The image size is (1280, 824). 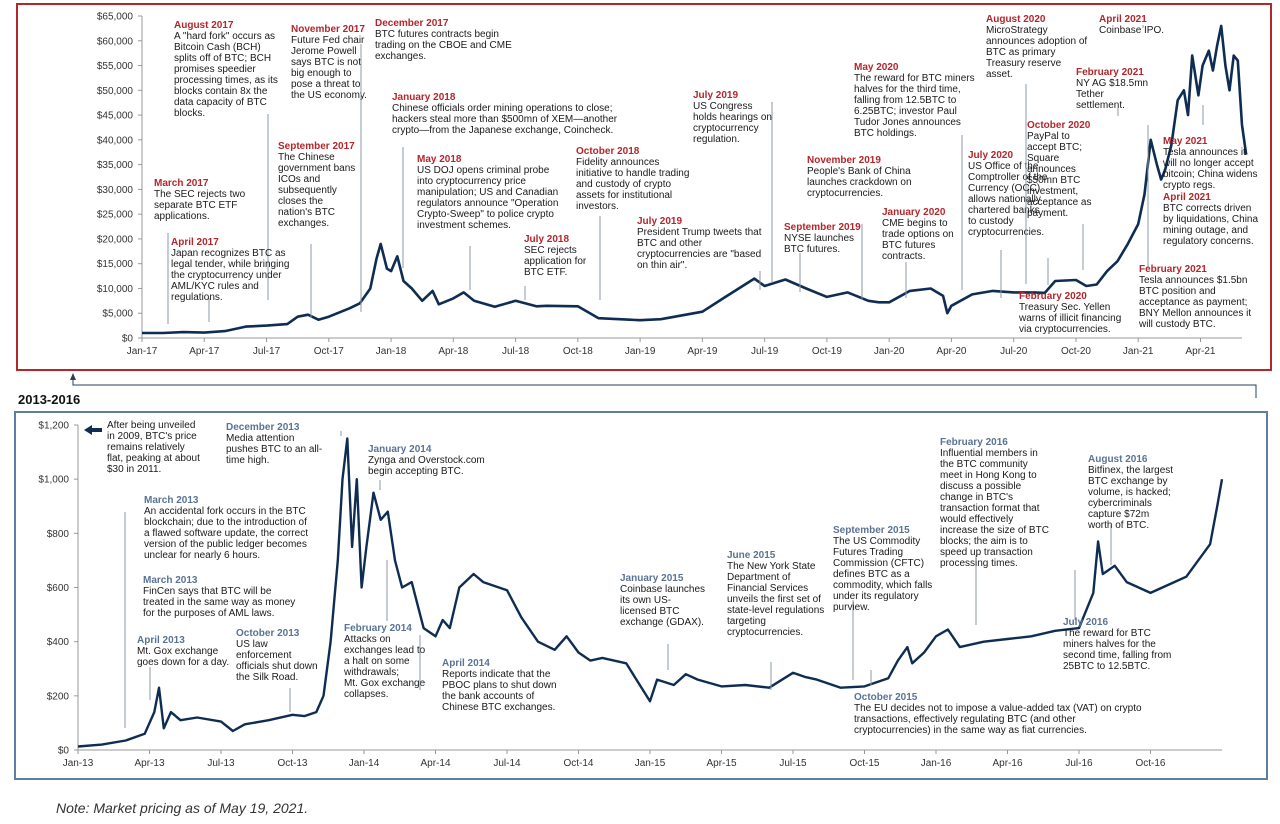 I want to click on event-text-line: the bank accounts of, so click(x=488, y=696).